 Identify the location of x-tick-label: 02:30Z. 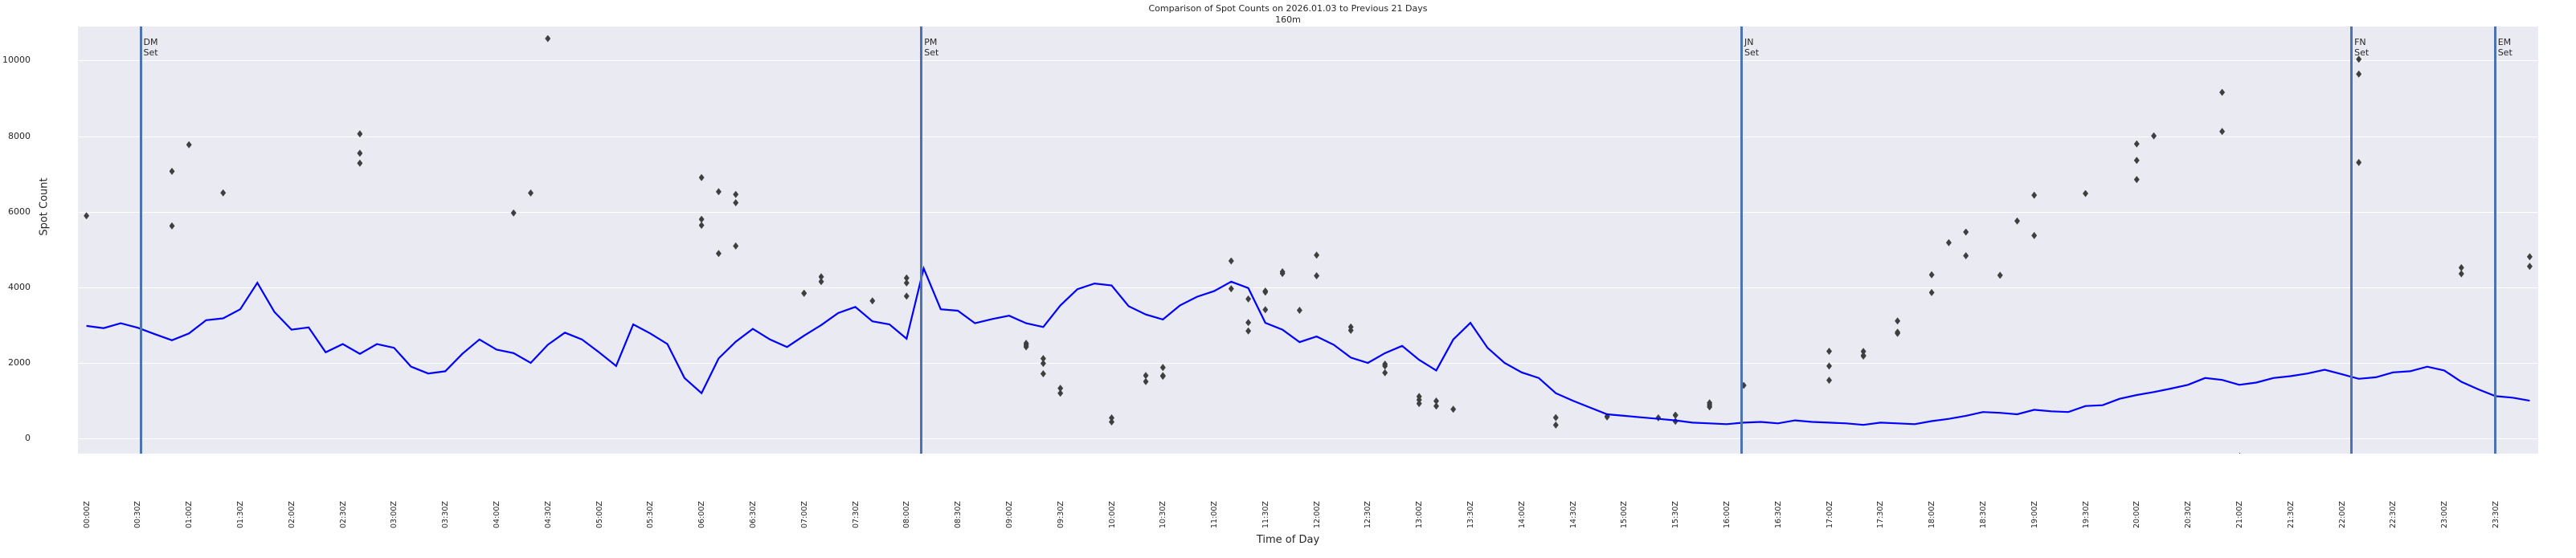
(343, 514).